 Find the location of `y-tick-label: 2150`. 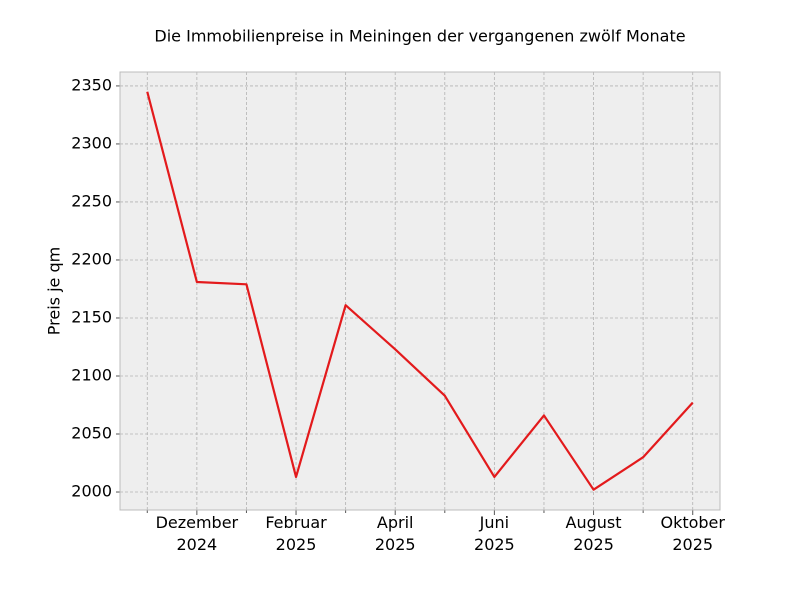

y-tick-label: 2150 is located at coordinates (91, 316).